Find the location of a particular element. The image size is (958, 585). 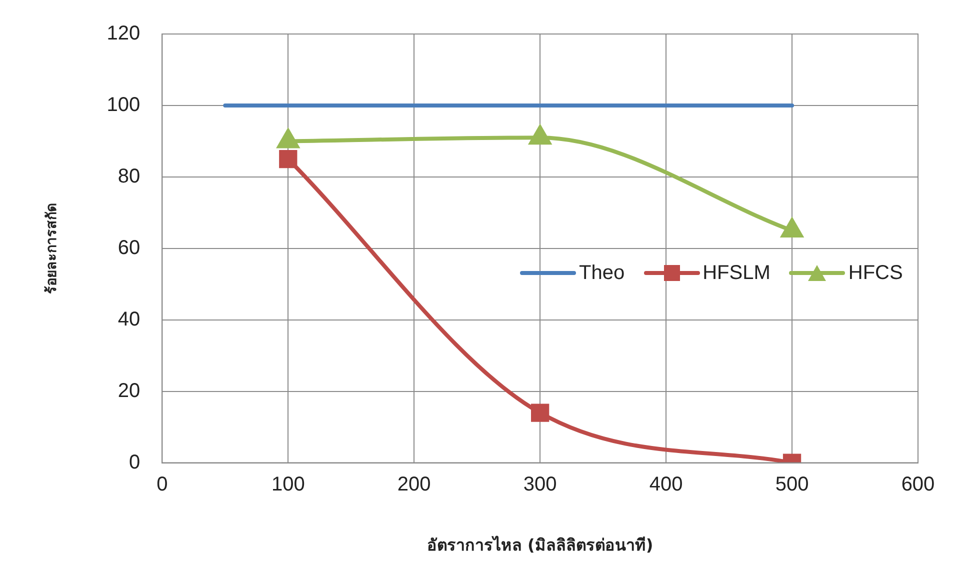

legend-label: Theo is located at coordinates (602, 273).